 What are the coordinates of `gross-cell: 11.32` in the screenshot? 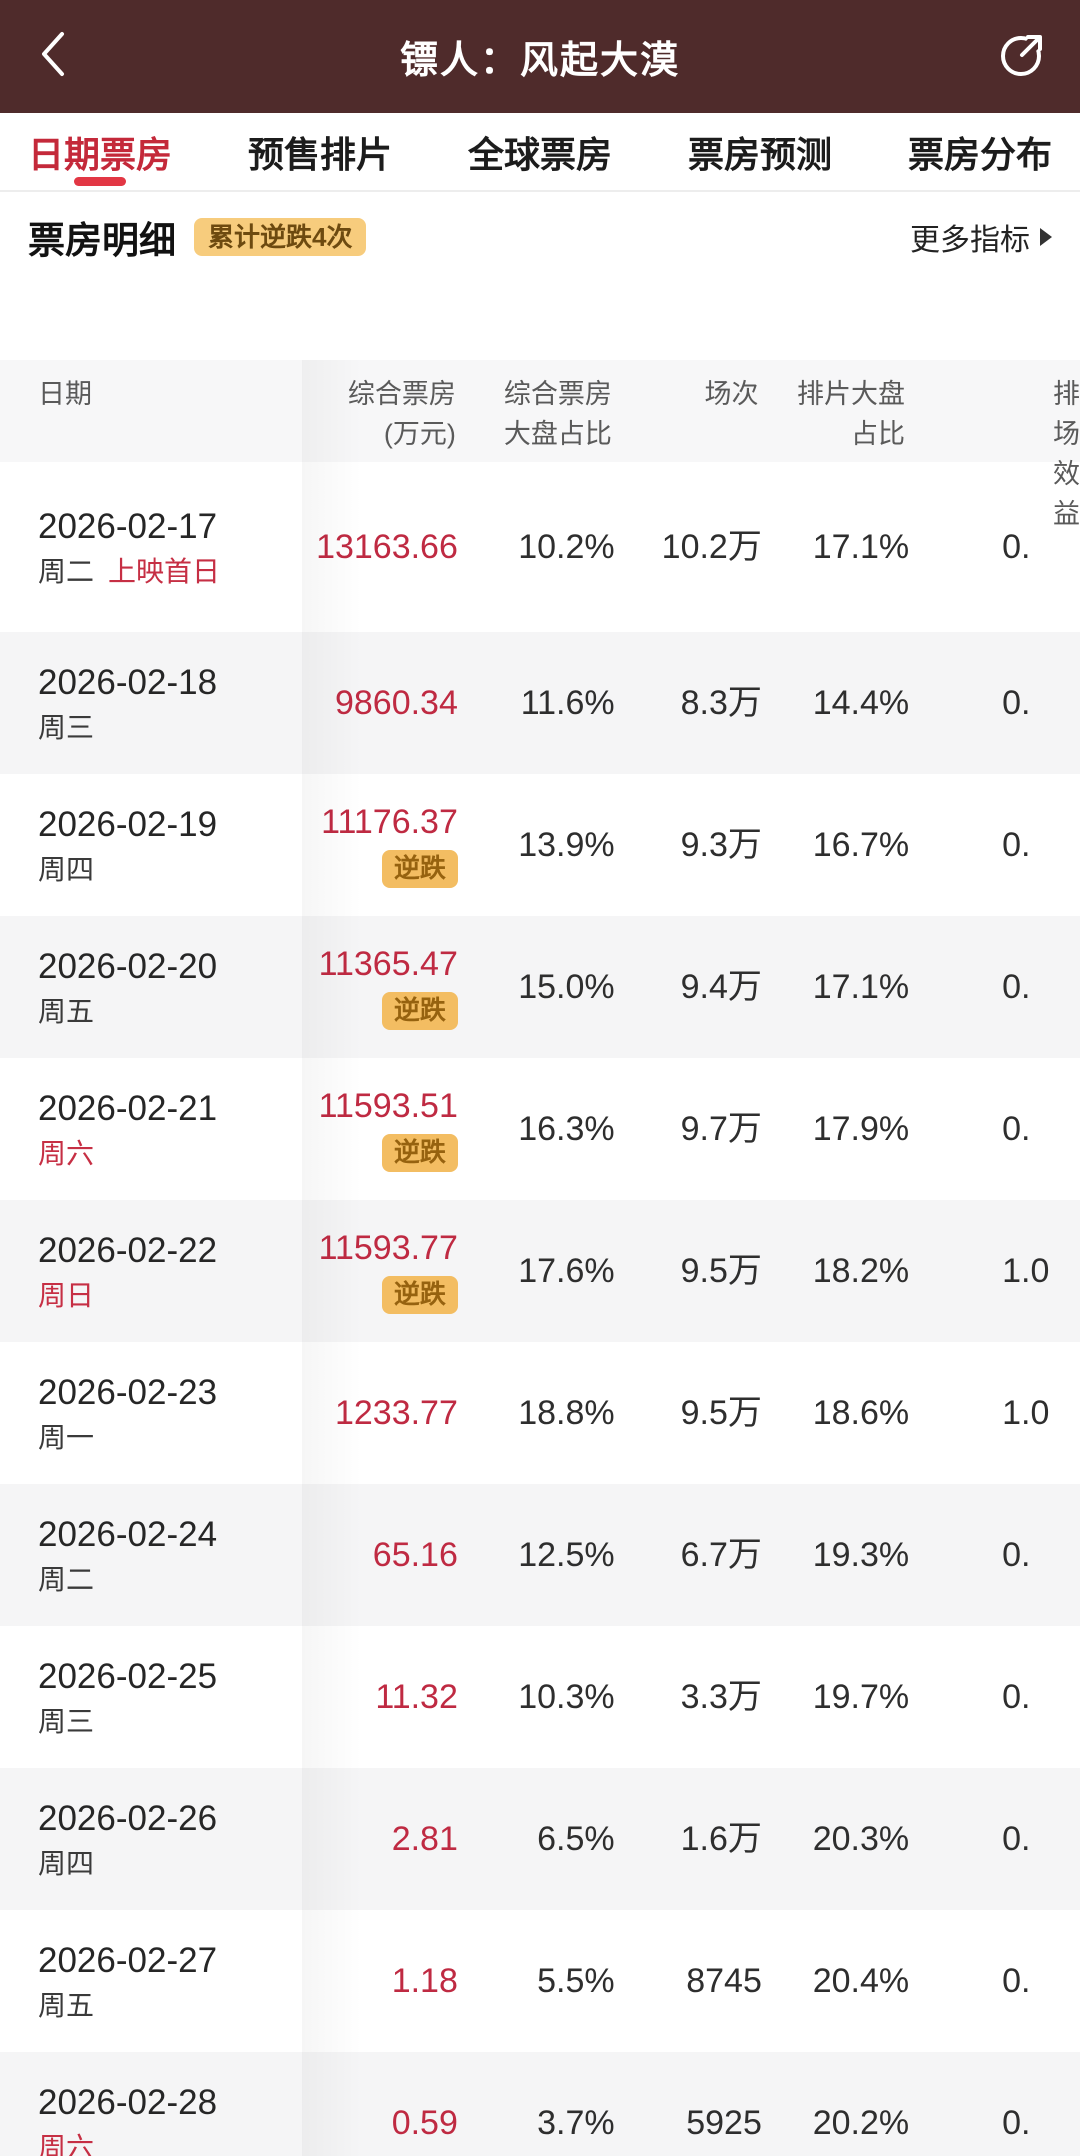 It's located at (373, 1697).